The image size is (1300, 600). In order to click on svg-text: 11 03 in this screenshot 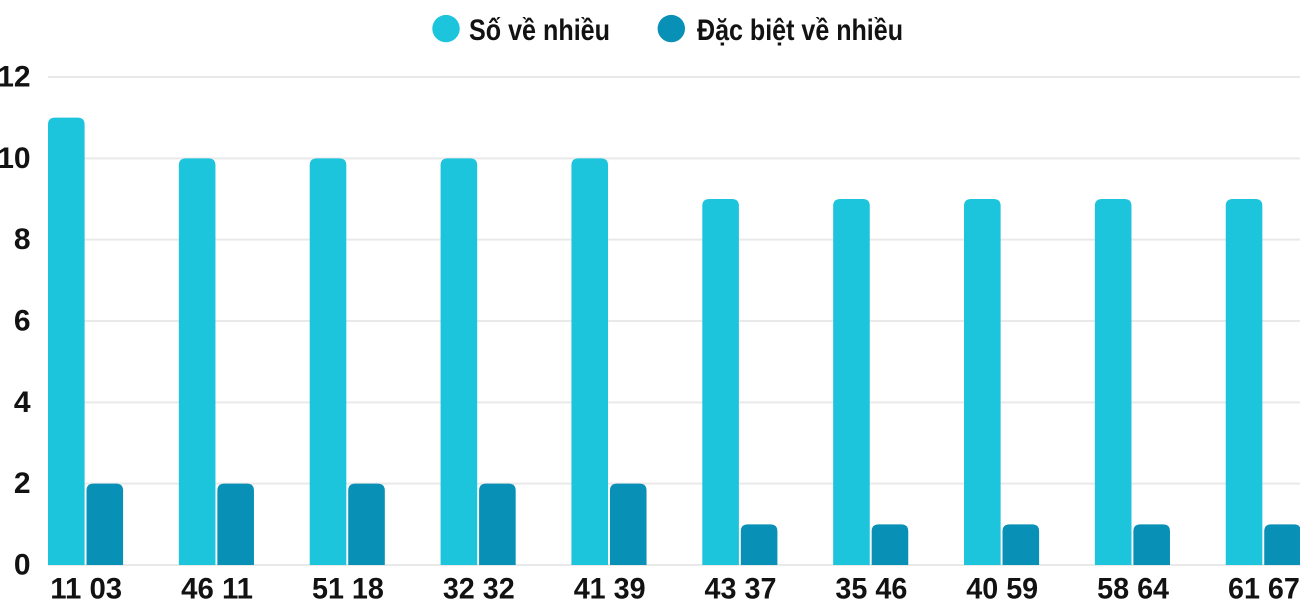, I will do `click(86, 586)`.